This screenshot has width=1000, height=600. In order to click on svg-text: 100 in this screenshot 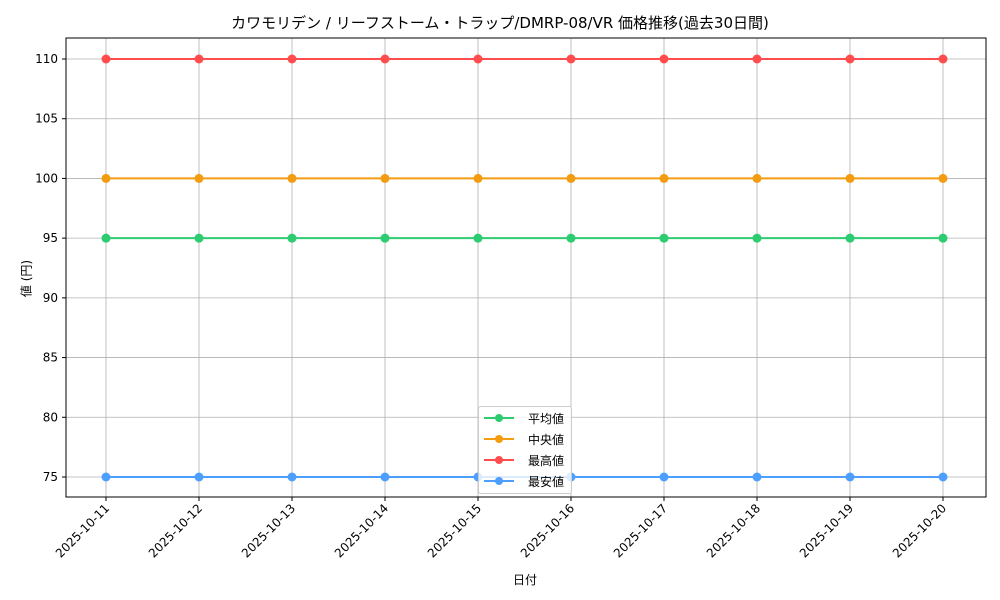, I will do `click(46, 178)`.